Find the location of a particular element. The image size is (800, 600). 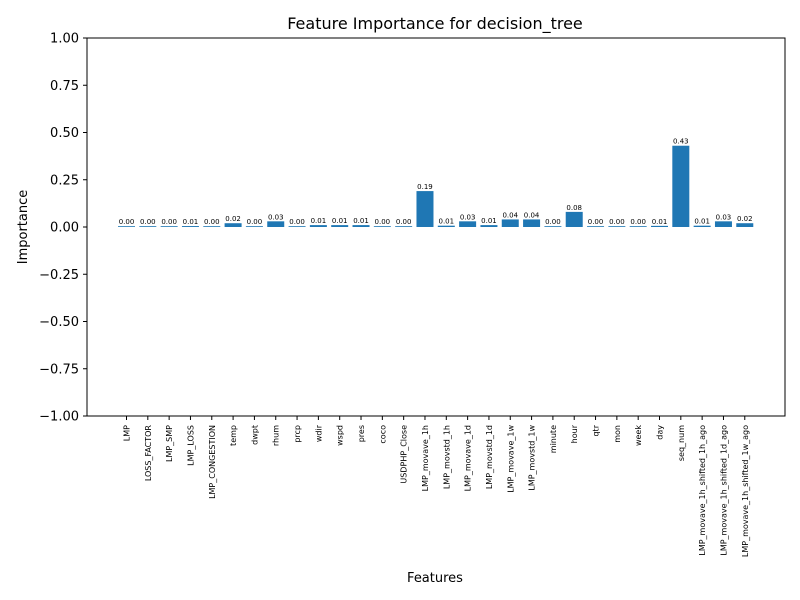

x-tick-label: dwpt is located at coordinates (254, 435).